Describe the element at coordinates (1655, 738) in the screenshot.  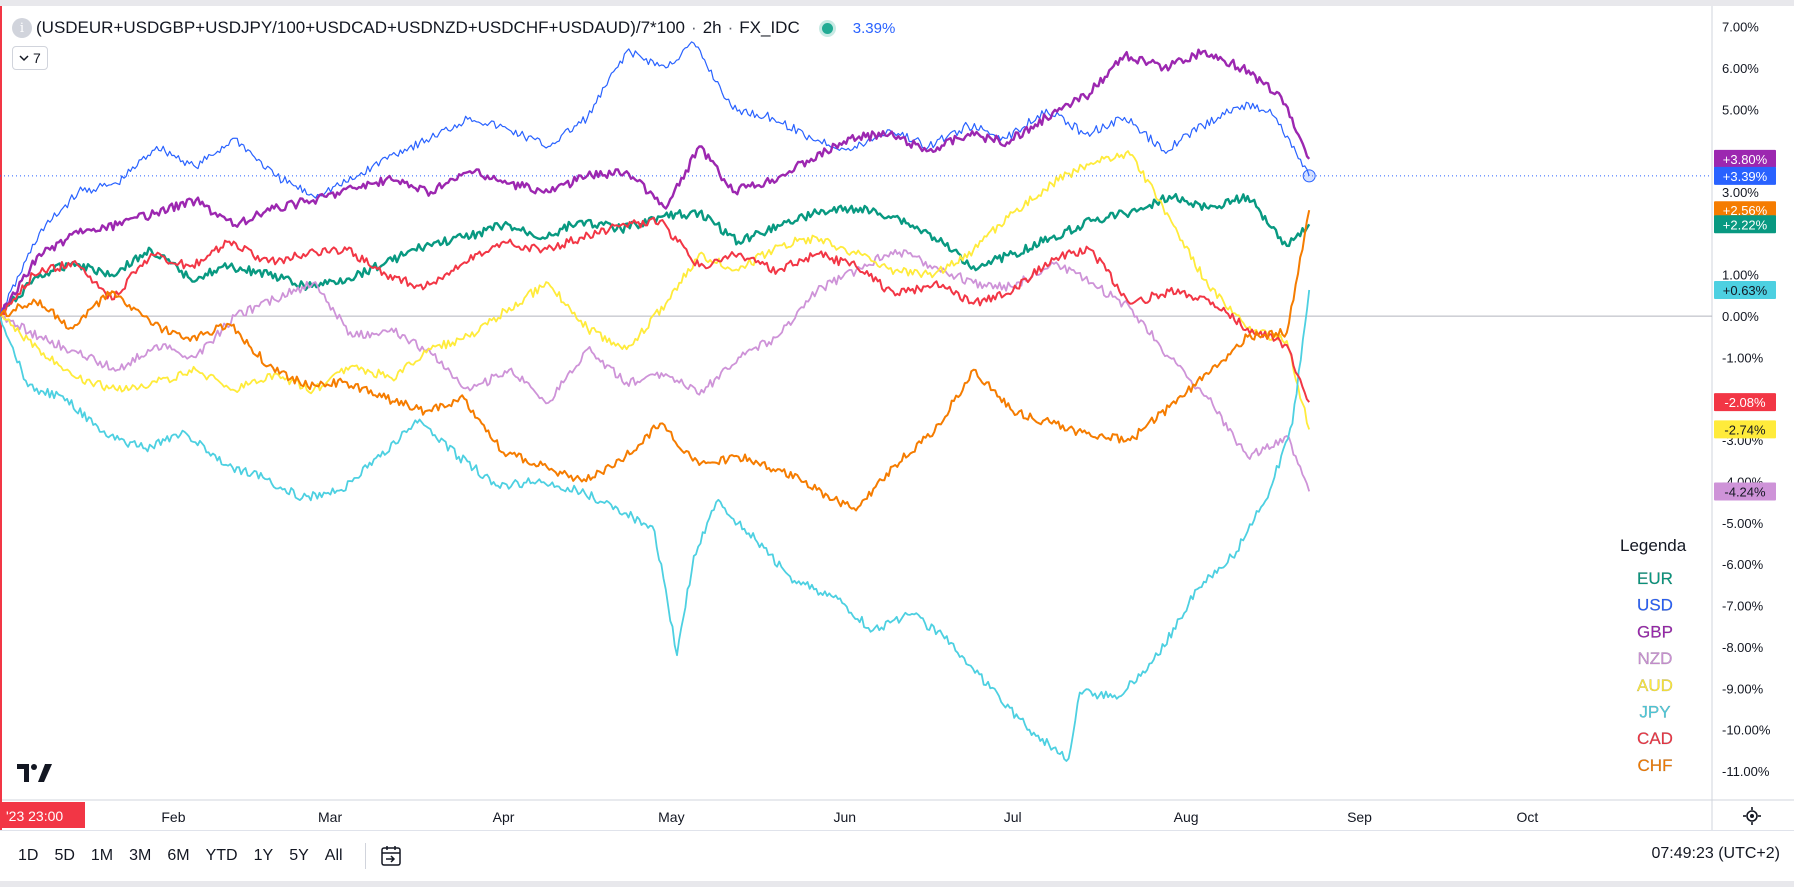
I see `legend-item-cad: CAD` at that location.